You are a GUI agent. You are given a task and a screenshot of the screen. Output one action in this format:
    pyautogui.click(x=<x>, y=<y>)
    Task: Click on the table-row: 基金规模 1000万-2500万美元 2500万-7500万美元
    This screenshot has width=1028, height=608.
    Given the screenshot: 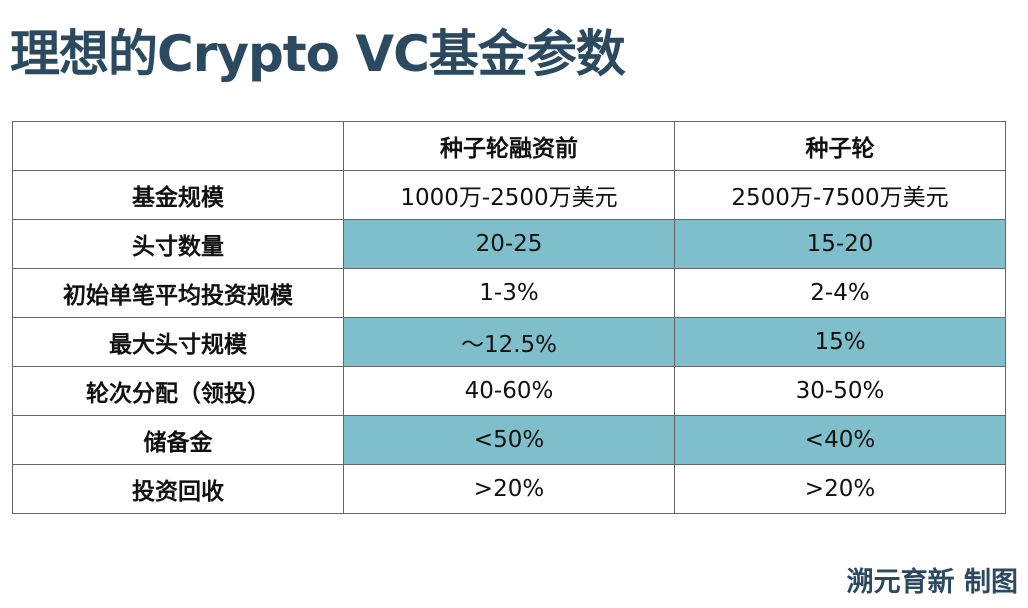 What is the action you would take?
    pyautogui.click(x=509, y=195)
    